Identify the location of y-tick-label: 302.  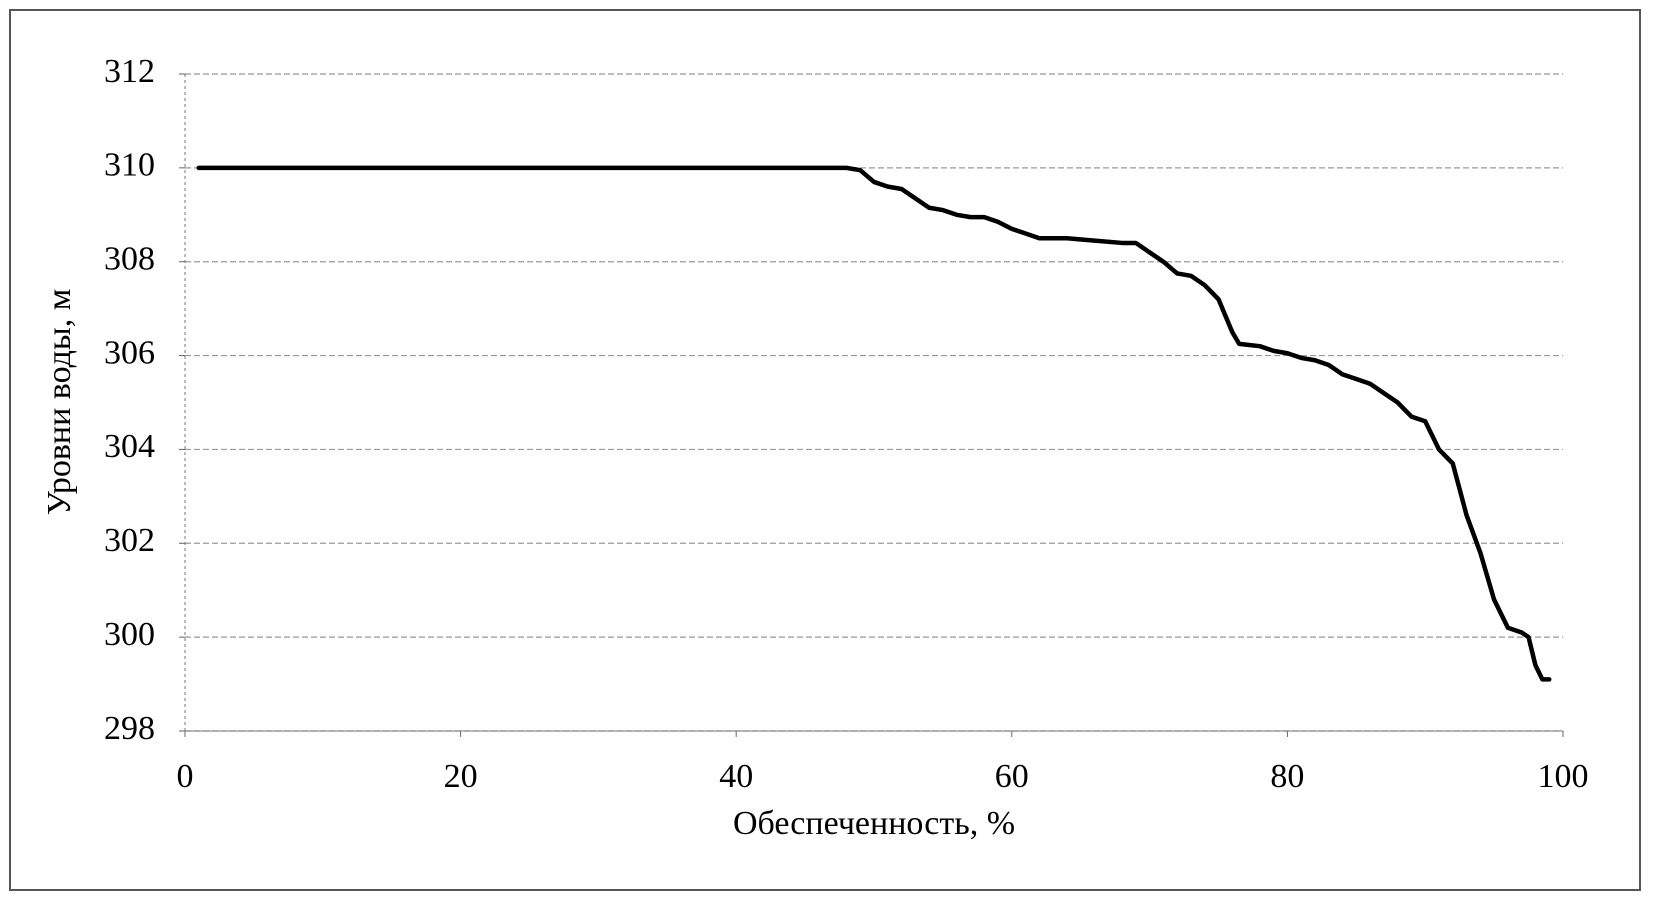
(129, 540).